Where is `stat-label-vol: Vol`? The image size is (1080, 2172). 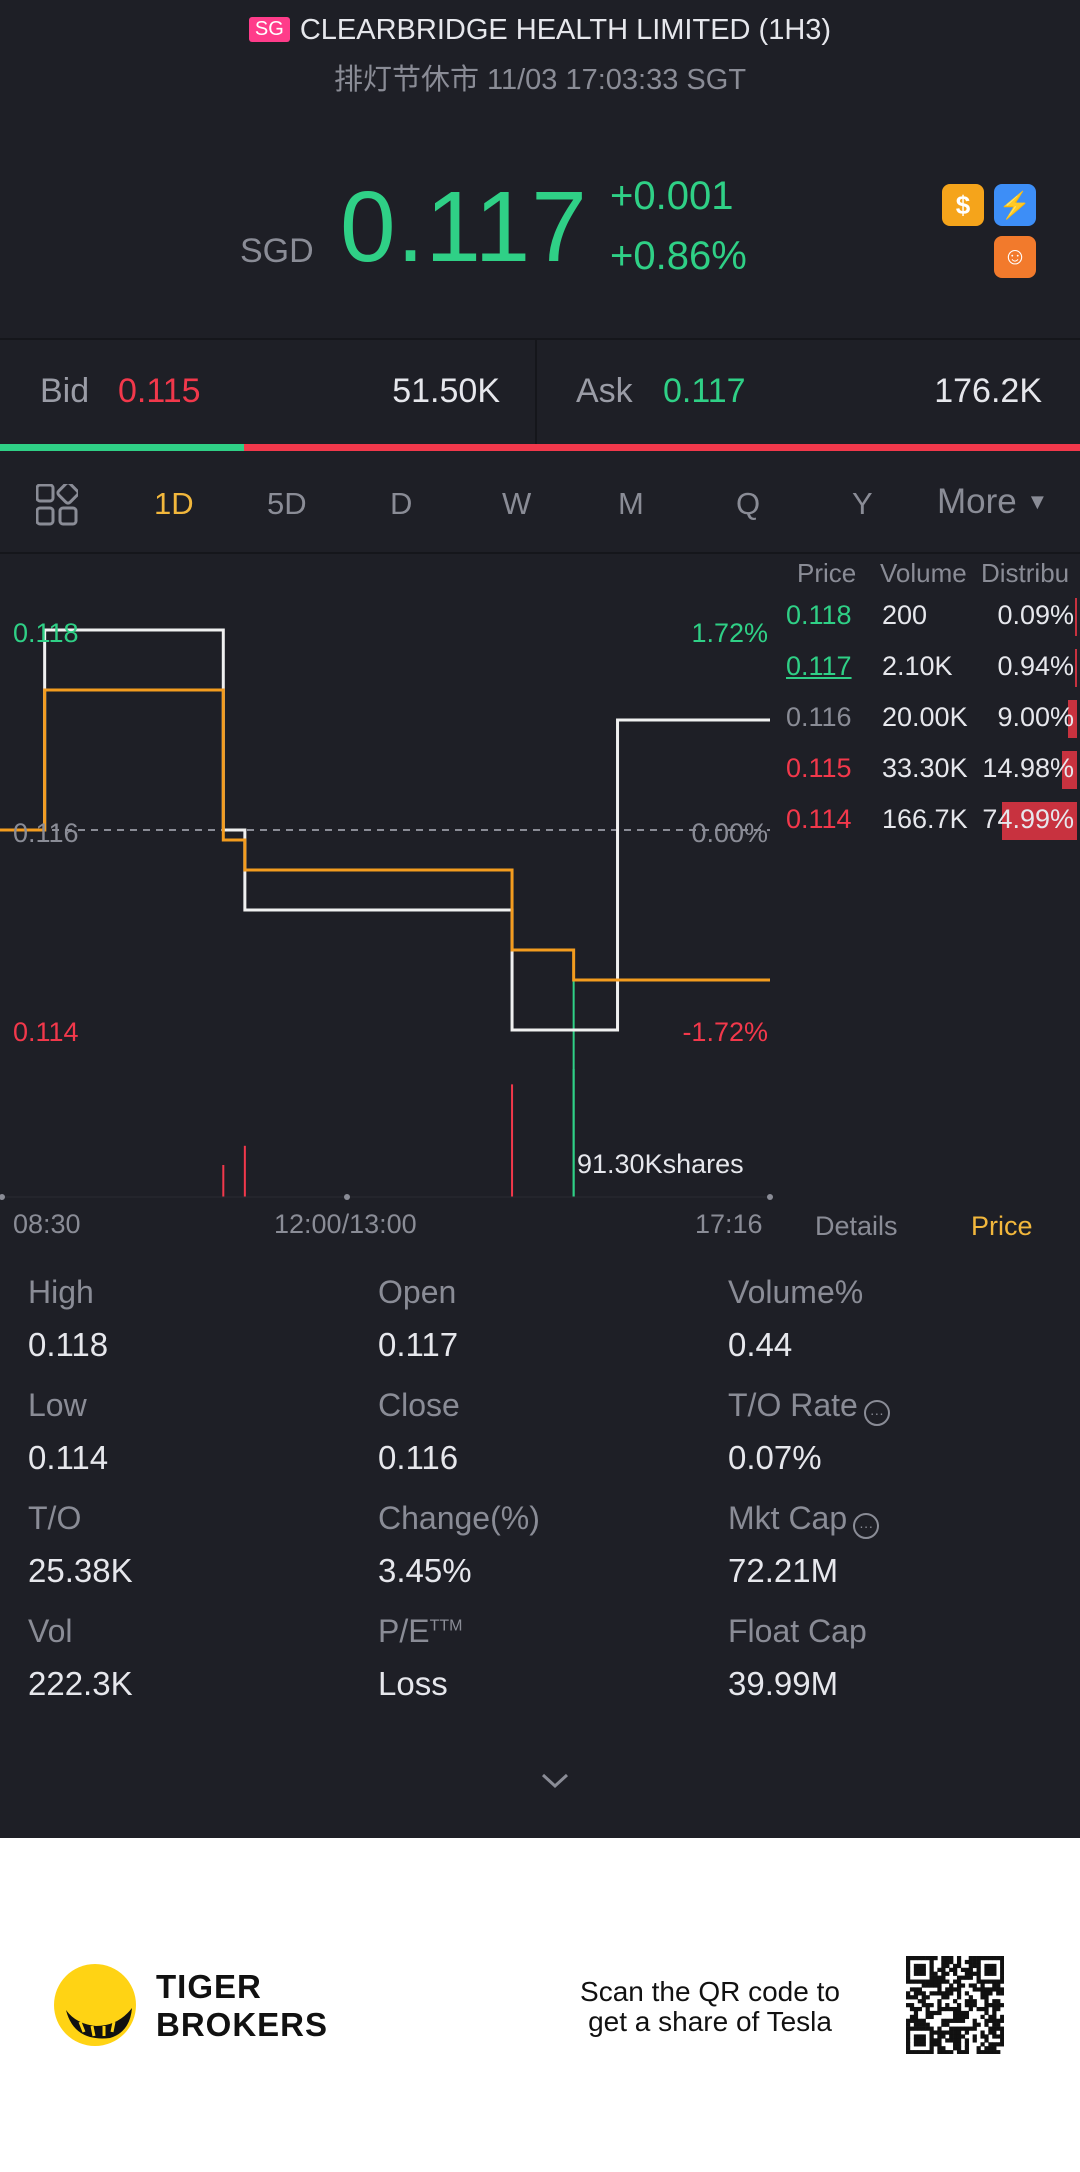
stat-label-vol: Vol is located at coordinates (50, 1631).